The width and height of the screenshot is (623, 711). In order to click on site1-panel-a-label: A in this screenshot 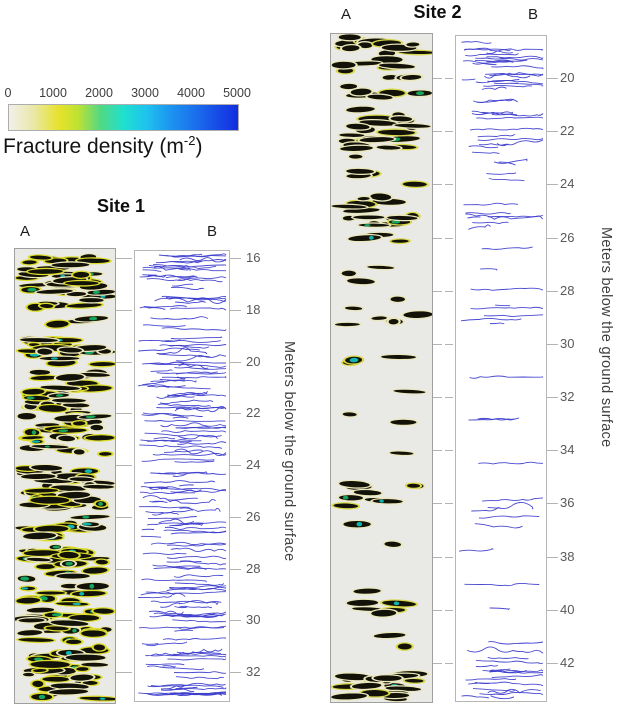, I will do `click(25, 231)`.